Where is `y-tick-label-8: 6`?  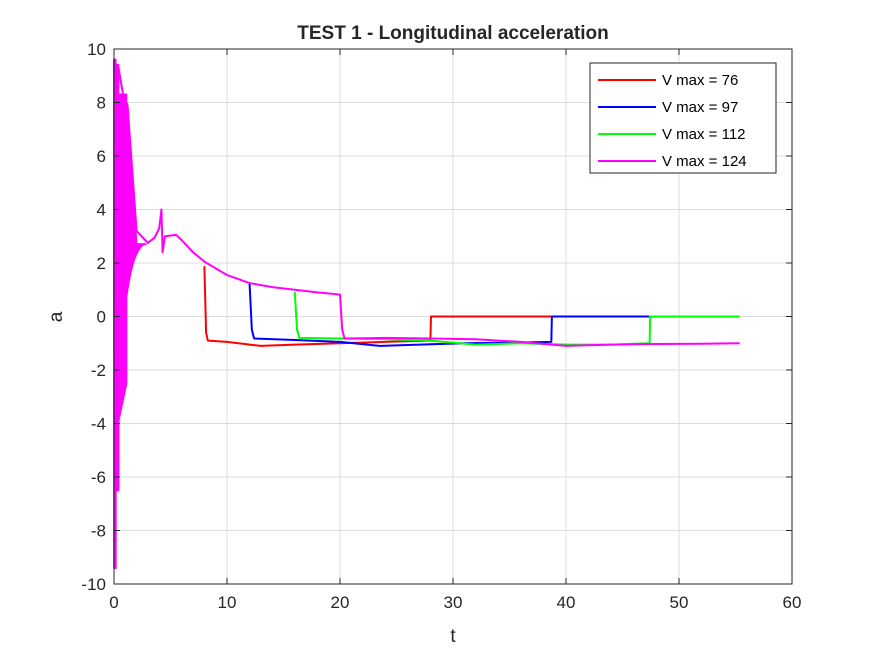 y-tick-label-8: 6 is located at coordinates (101, 156).